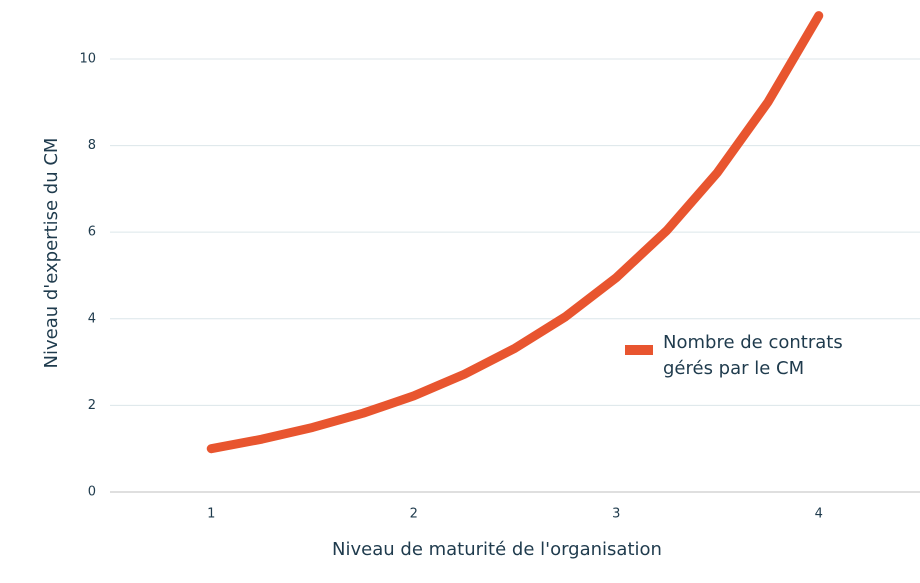 This screenshot has width=920, height=583. What do you see at coordinates (497, 549) in the screenshot?
I see `x-axis-title: Niveau de maturité de l'organisation` at bounding box center [497, 549].